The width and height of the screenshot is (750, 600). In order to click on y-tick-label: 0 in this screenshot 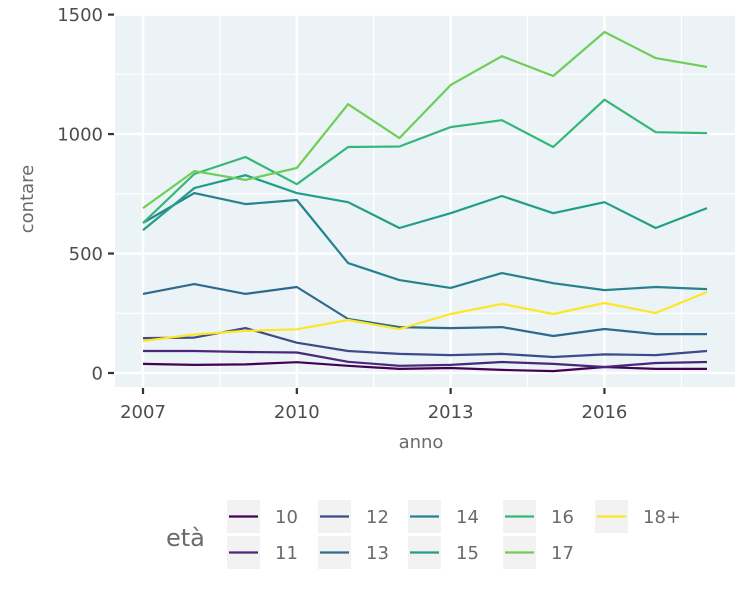, I will do `click(97, 374)`.